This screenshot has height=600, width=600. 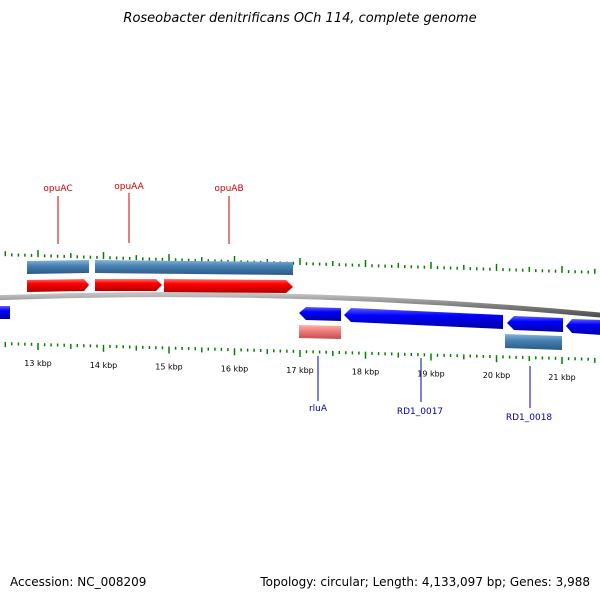 I want to click on forward-cds-track, so click(x=160, y=267).